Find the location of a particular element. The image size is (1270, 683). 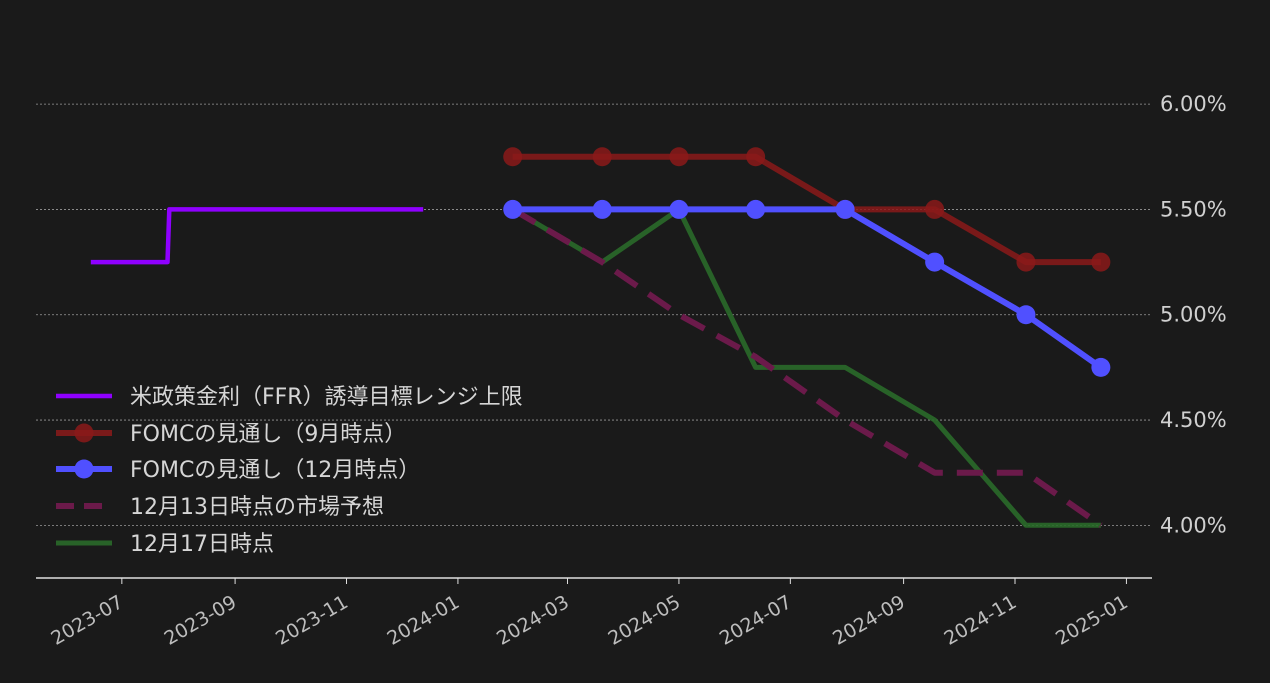

series-1-line is located at coordinates (806, 209).